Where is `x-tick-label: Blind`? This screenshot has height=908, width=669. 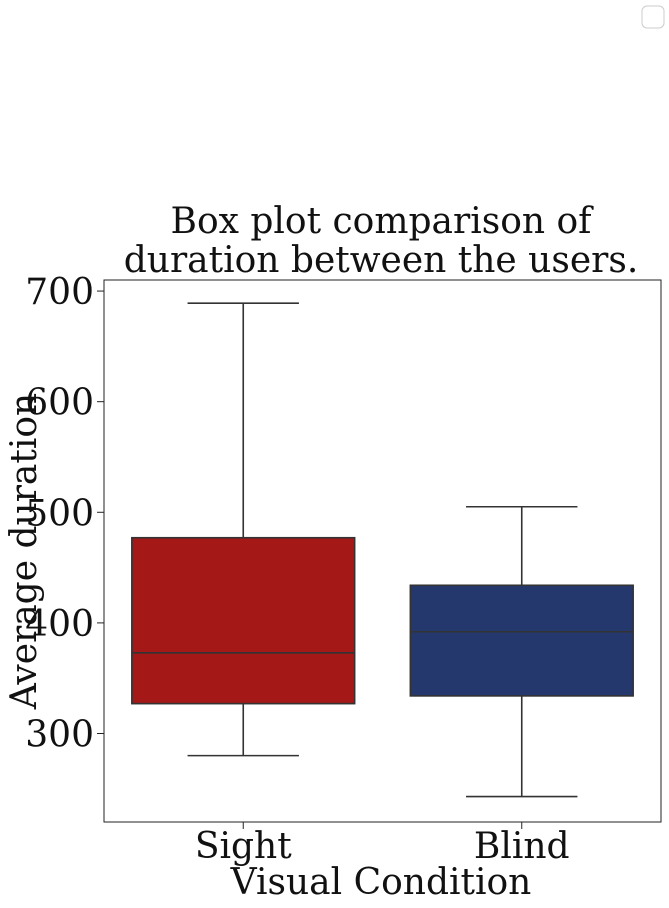
x-tick-label: Blind is located at coordinates (522, 846).